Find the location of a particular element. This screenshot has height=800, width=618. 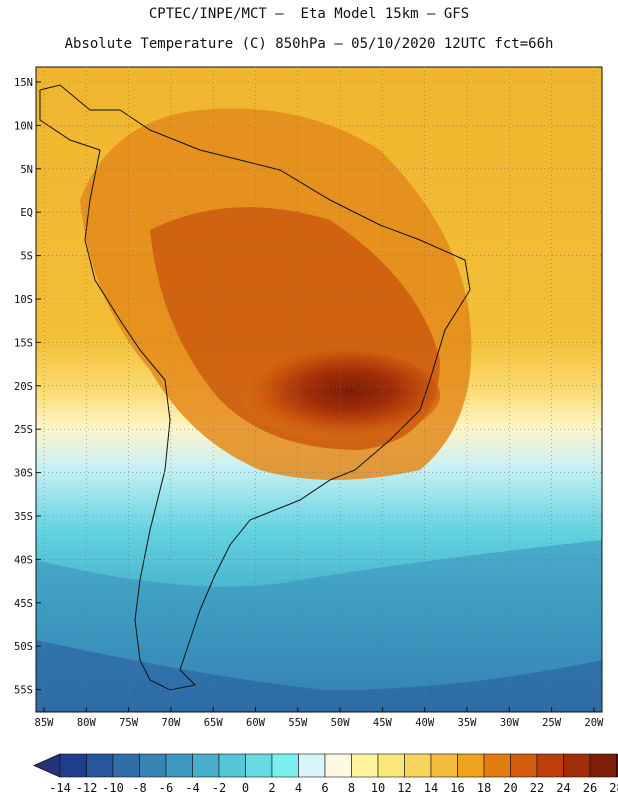

lat-label: 10N is located at coordinates (23, 126).